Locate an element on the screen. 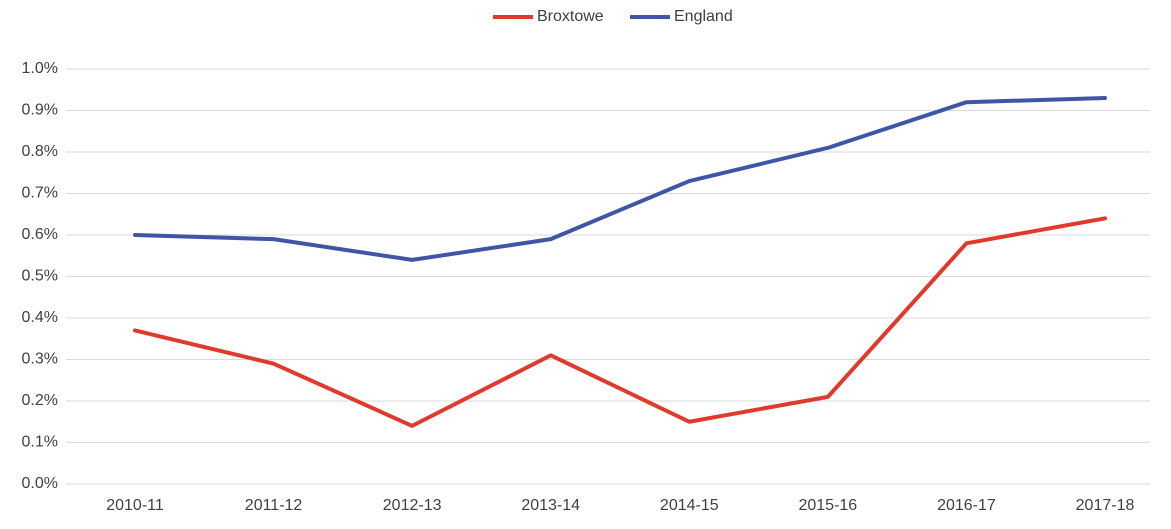 The image size is (1171, 529). y-tick-label: 0.1% is located at coordinates (40, 442).